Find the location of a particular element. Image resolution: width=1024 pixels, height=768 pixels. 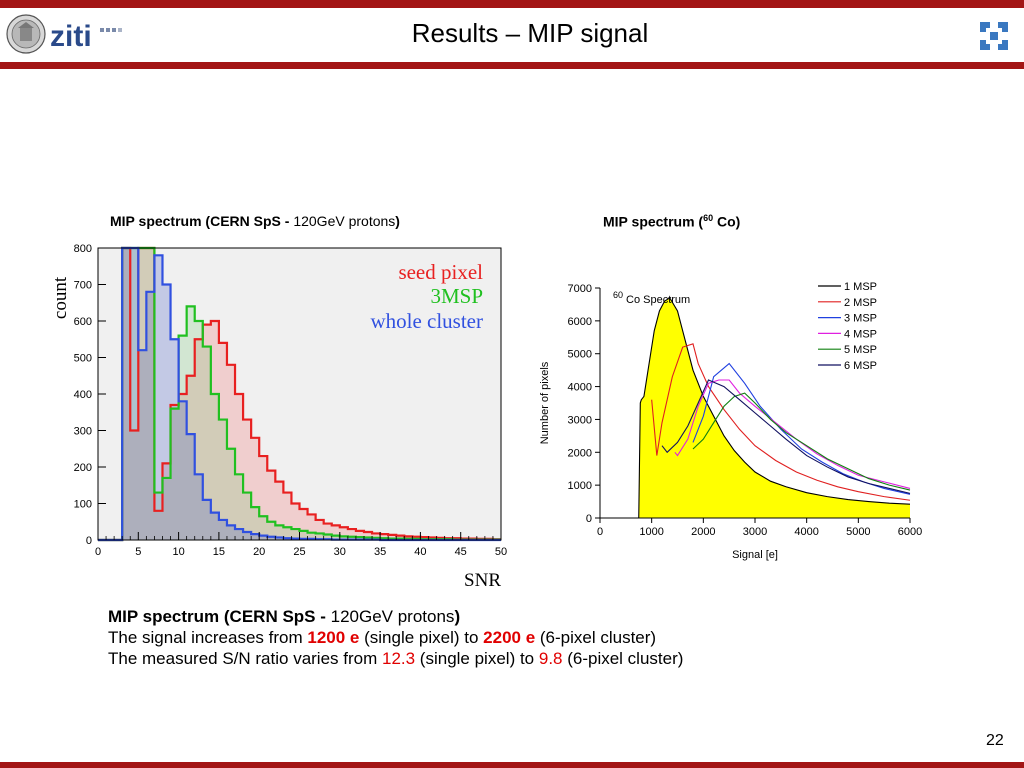

x-tick-label: 1000 is located at coordinates (651, 532).